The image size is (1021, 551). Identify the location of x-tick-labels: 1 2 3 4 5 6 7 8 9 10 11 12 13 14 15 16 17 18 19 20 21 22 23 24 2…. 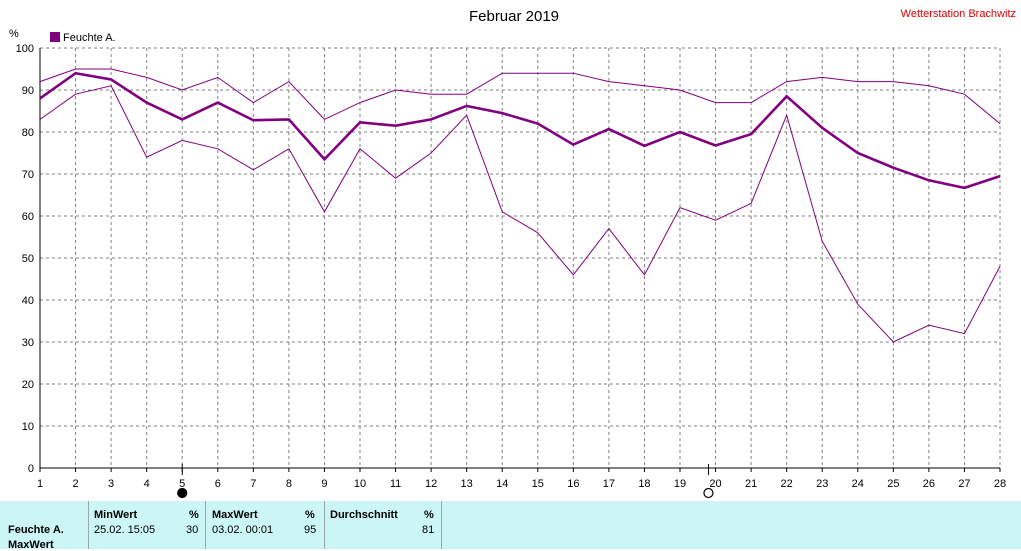
(521, 484).